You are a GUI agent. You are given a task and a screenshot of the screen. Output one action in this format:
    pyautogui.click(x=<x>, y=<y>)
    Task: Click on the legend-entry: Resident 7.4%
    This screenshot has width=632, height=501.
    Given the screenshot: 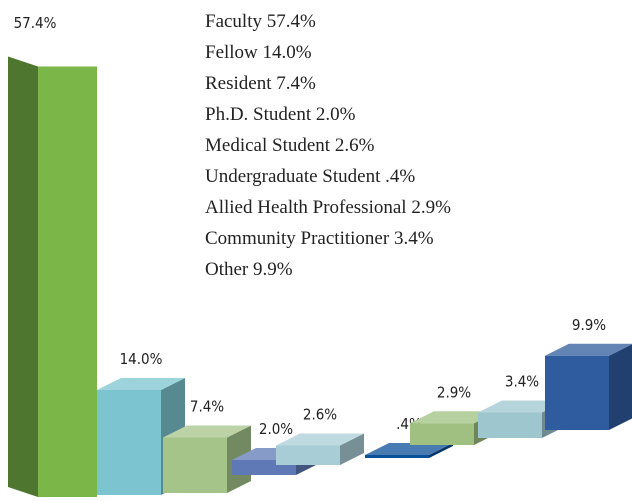 What is the action you would take?
    pyautogui.click(x=260, y=83)
    